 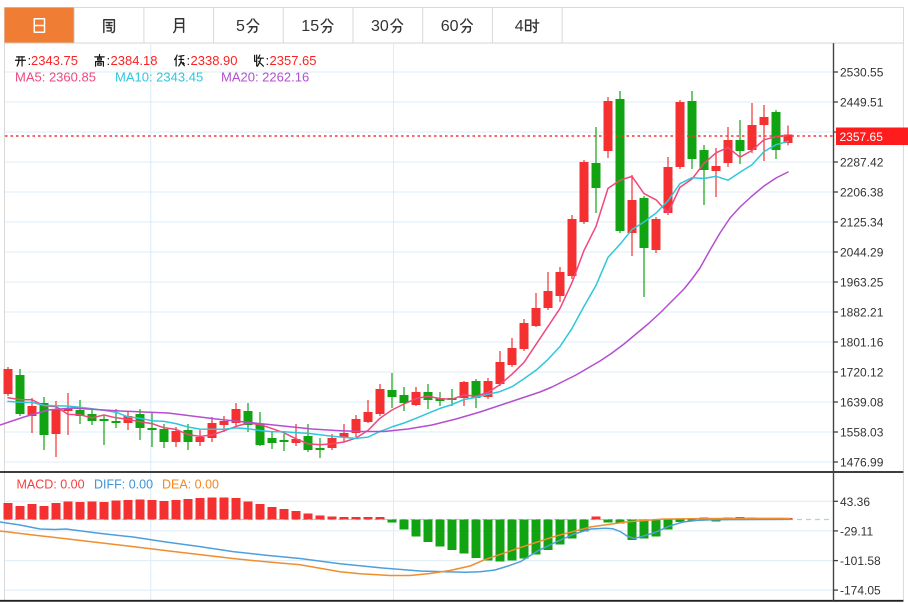 I want to click on svg-text: -29.11, so click(x=856, y=531).